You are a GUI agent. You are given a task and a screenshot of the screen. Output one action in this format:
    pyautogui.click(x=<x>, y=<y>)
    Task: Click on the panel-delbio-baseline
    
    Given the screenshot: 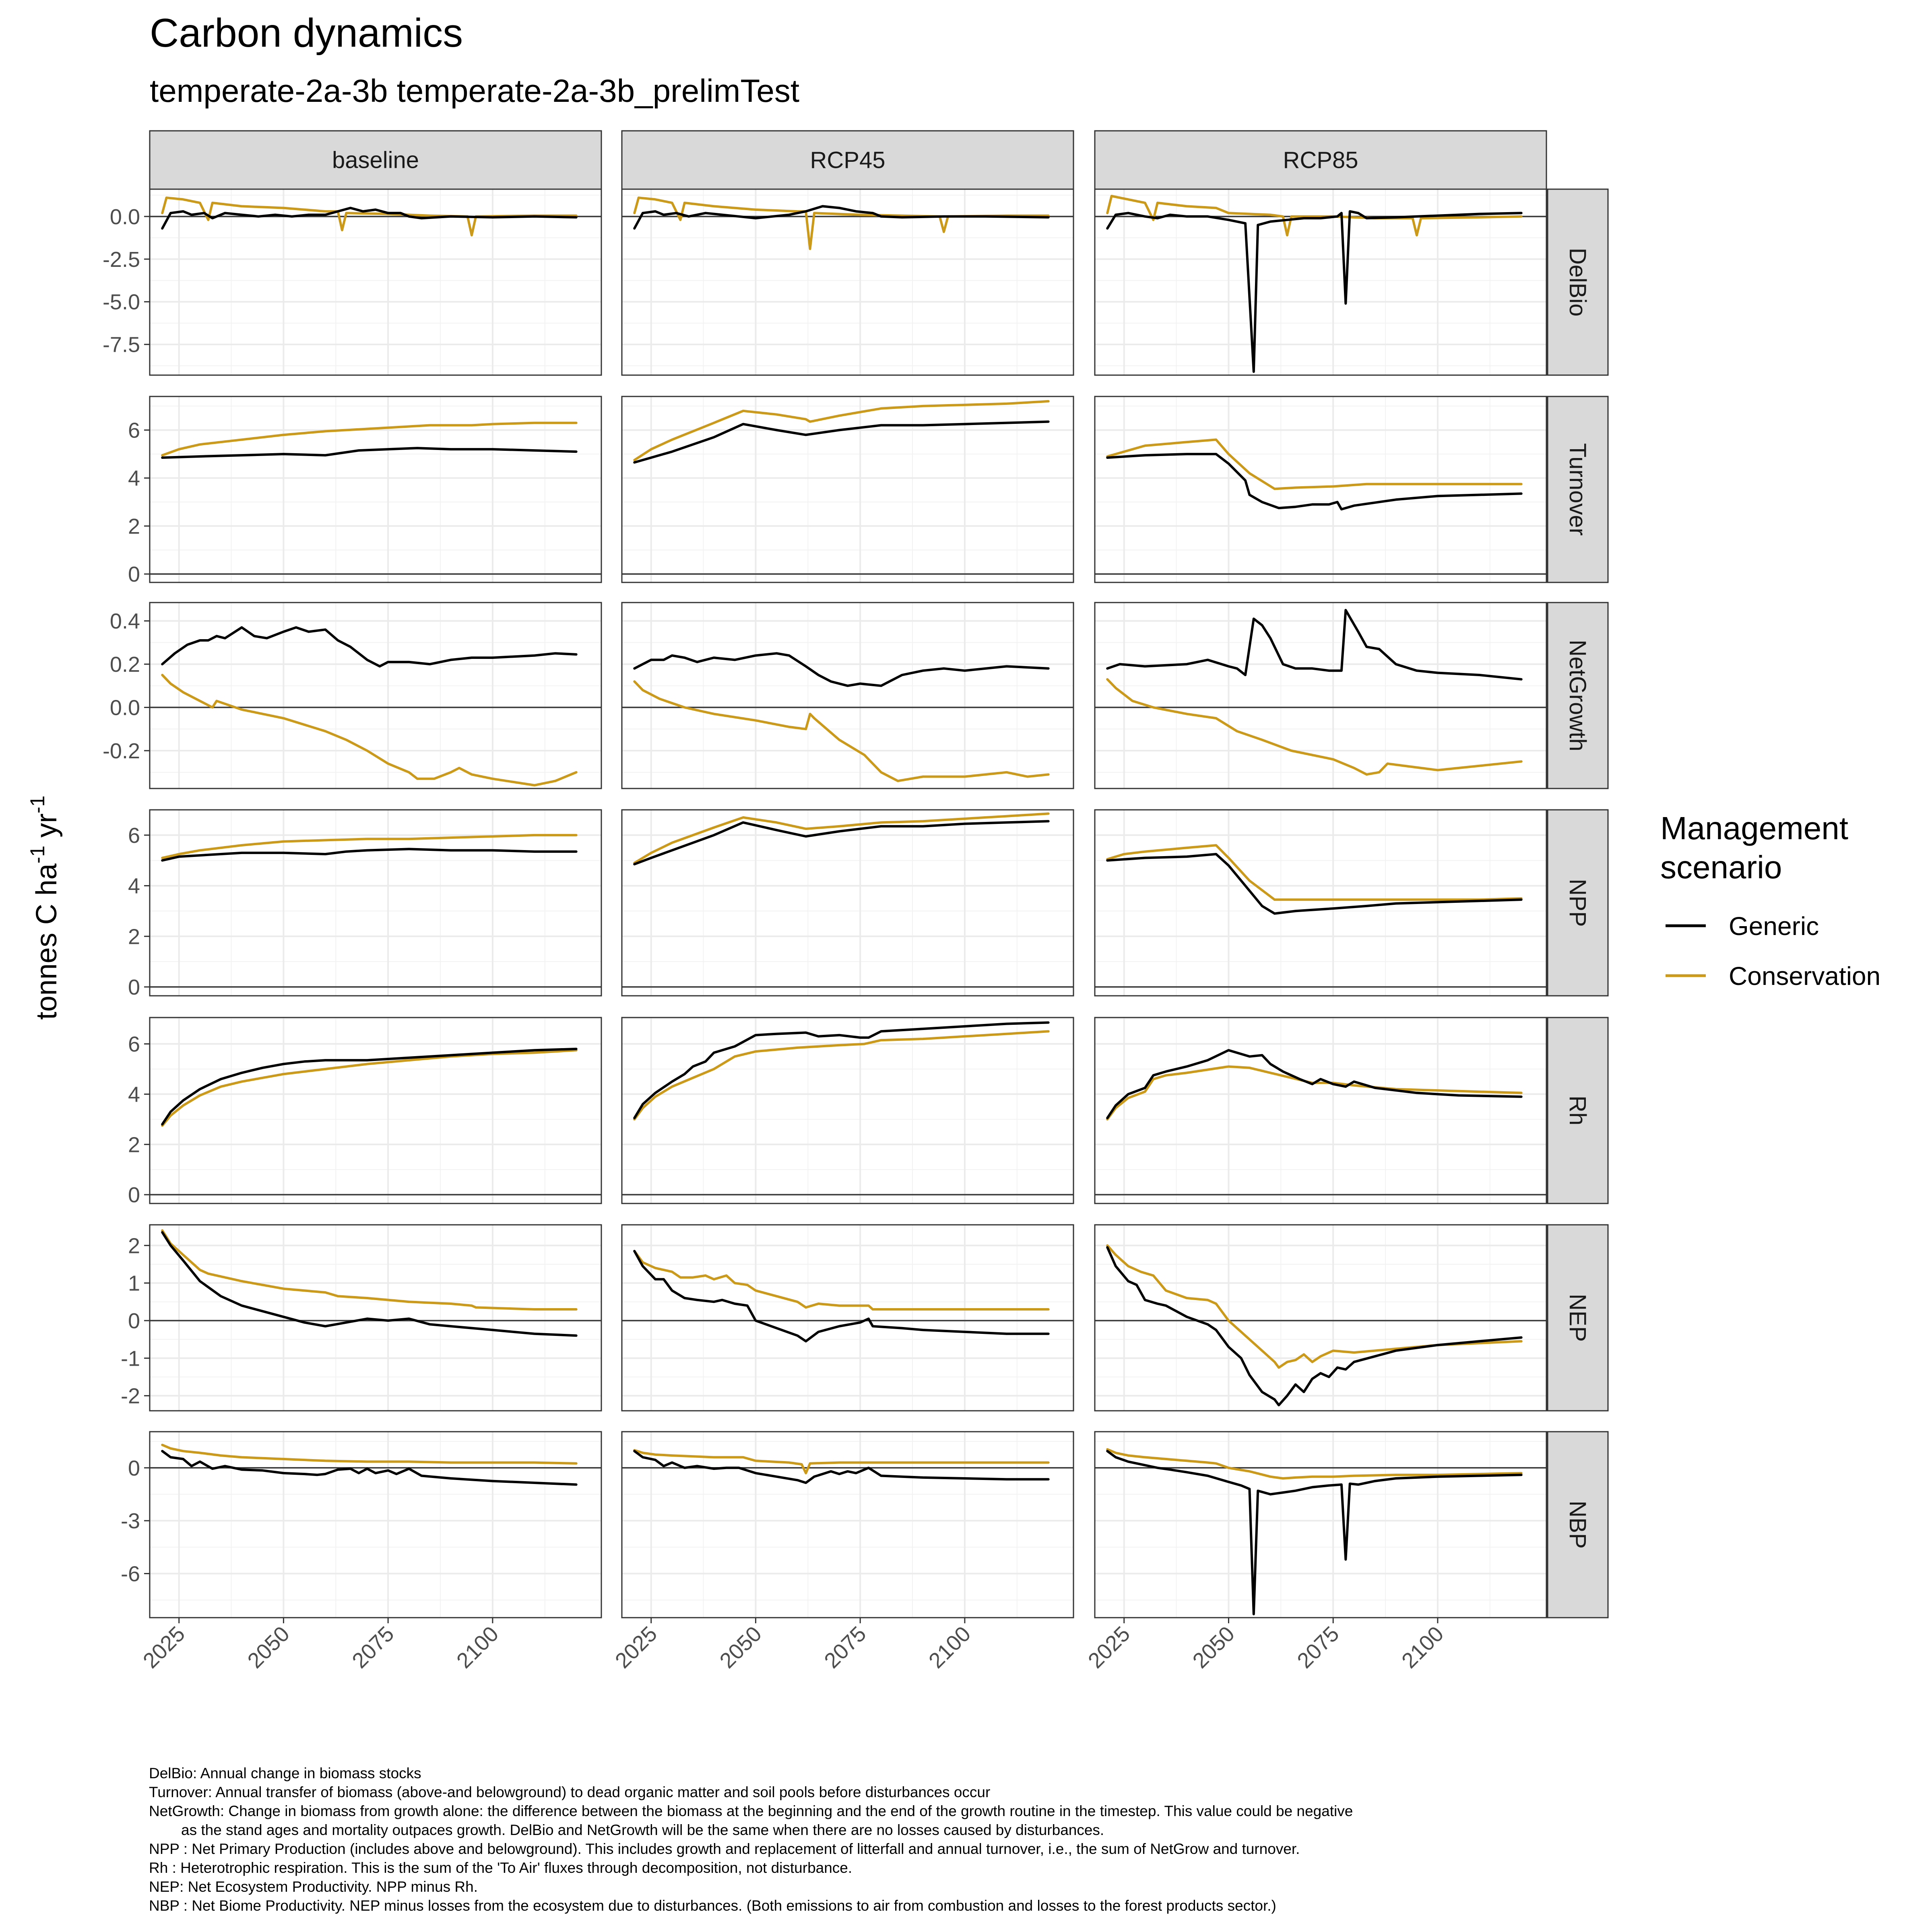 What is the action you would take?
    pyautogui.click(x=375, y=282)
    